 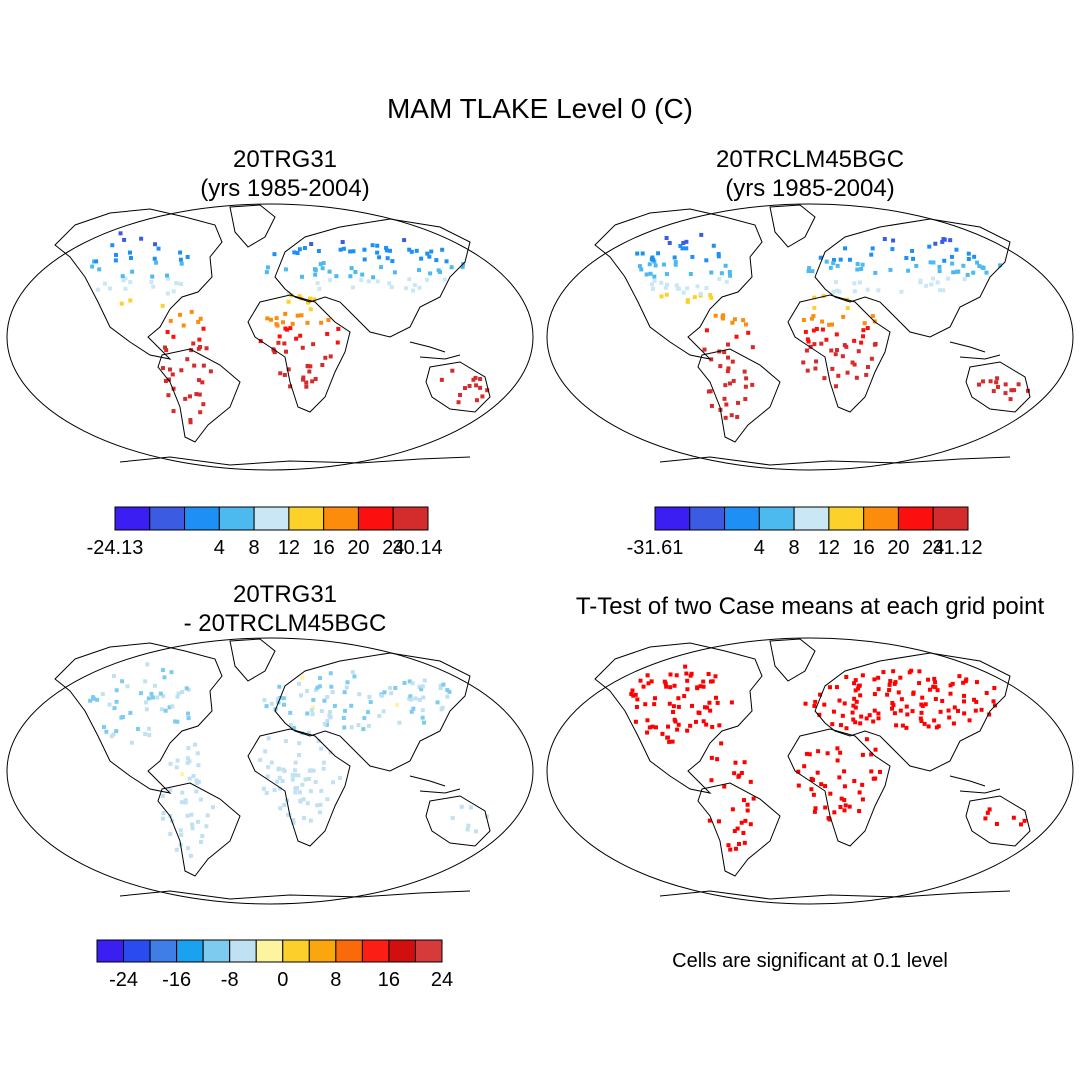 What do you see at coordinates (442, 980) in the screenshot?
I see `colorbar-3-label: 24` at bounding box center [442, 980].